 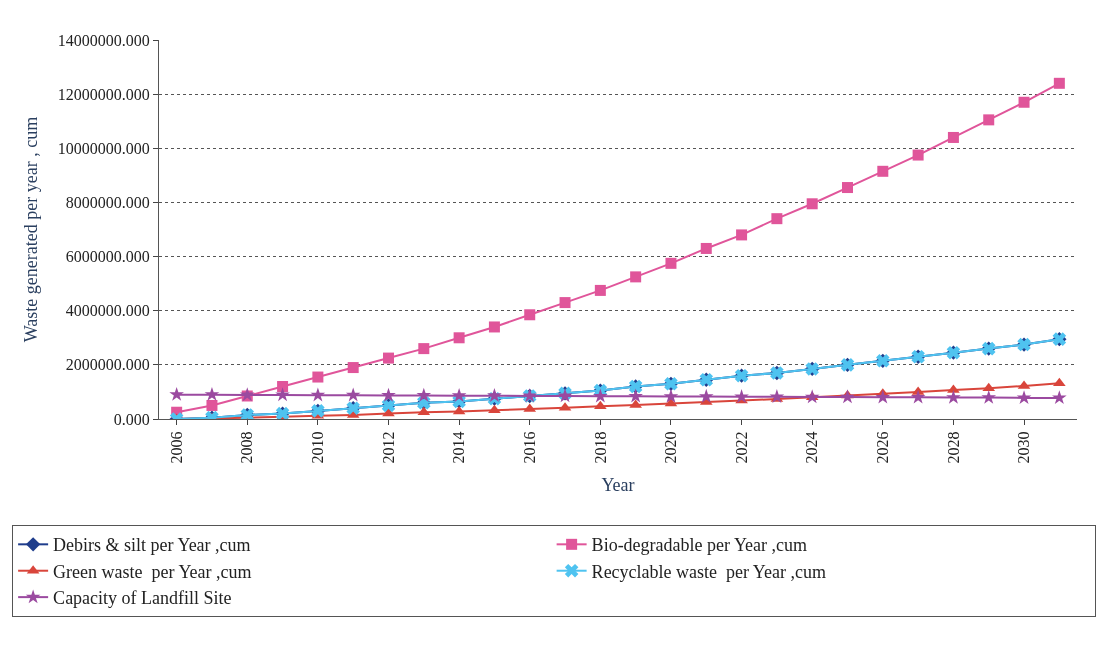 I want to click on x-axis-title: Year, so click(x=618, y=484).